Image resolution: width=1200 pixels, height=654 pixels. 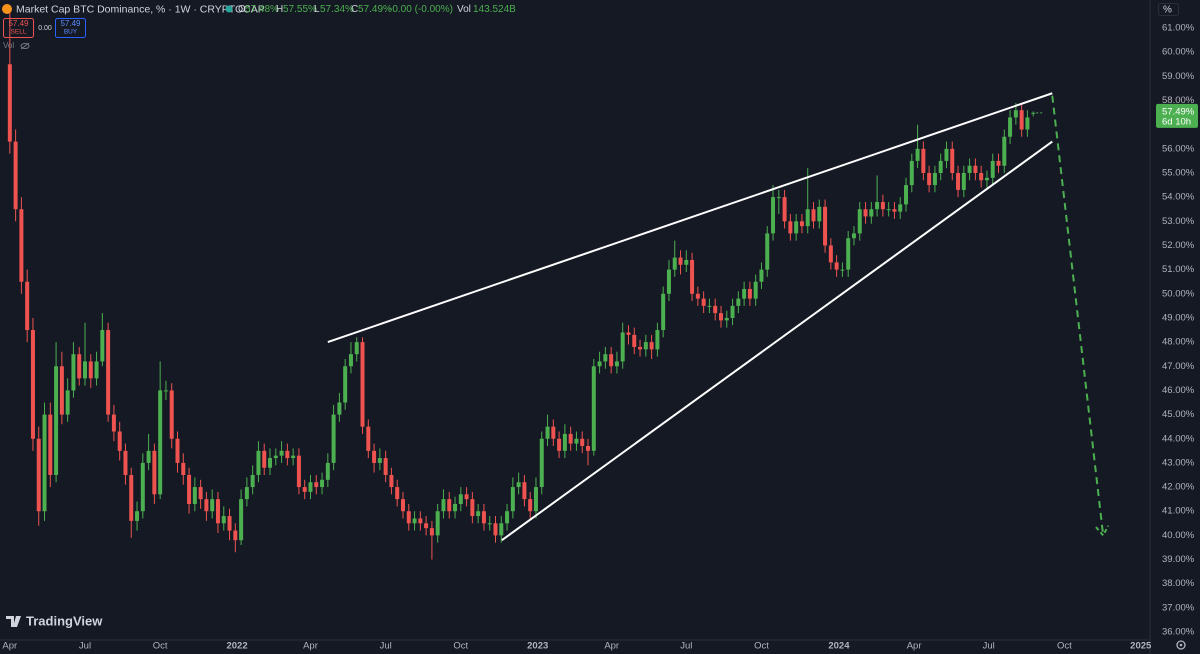 I want to click on sell-label: SELL, so click(x=19, y=32).